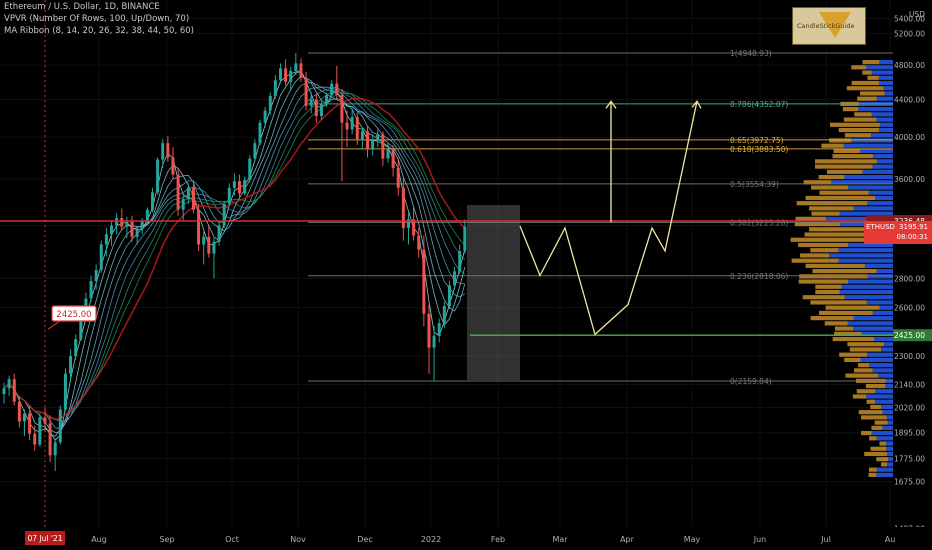 This screenshot has height=550, width=932. Describe the element at coordinates (759, 104) in the screenshot. I see `fib-label: 0.786(4352.07)` at that location.